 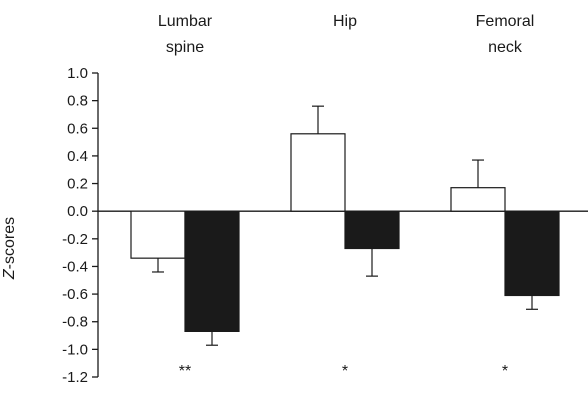 What do you see at coordinates (505, 21) in the screenshot?
I see `category-label-line1: Femoral` at bounding box center [505, 21].